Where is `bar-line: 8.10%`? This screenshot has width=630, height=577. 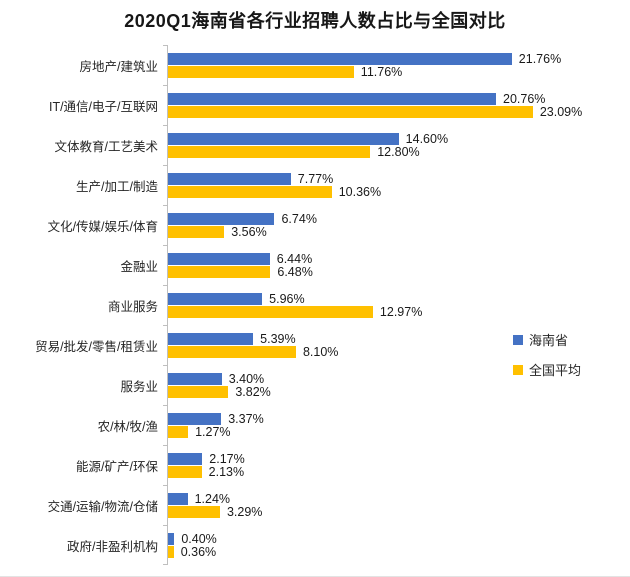 bar-line: 8.10% is located at coordinates (395, 352).